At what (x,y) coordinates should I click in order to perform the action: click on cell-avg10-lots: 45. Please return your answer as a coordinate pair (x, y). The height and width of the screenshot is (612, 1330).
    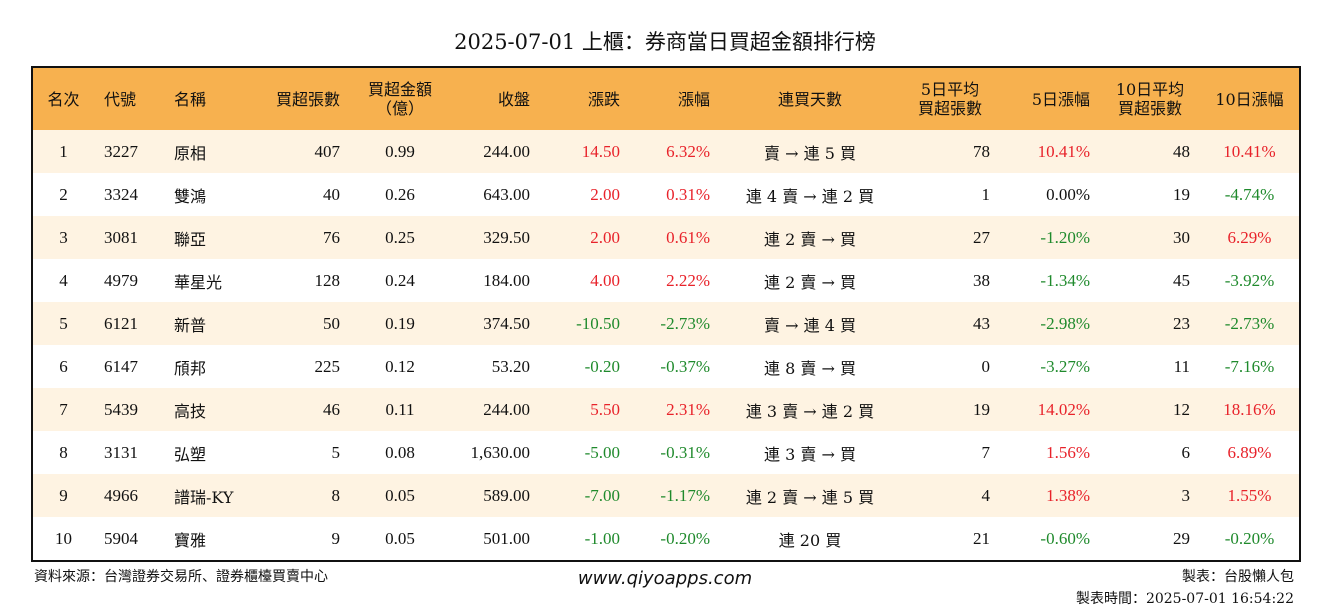
    Looking at the image, I should click on (1181, 280).